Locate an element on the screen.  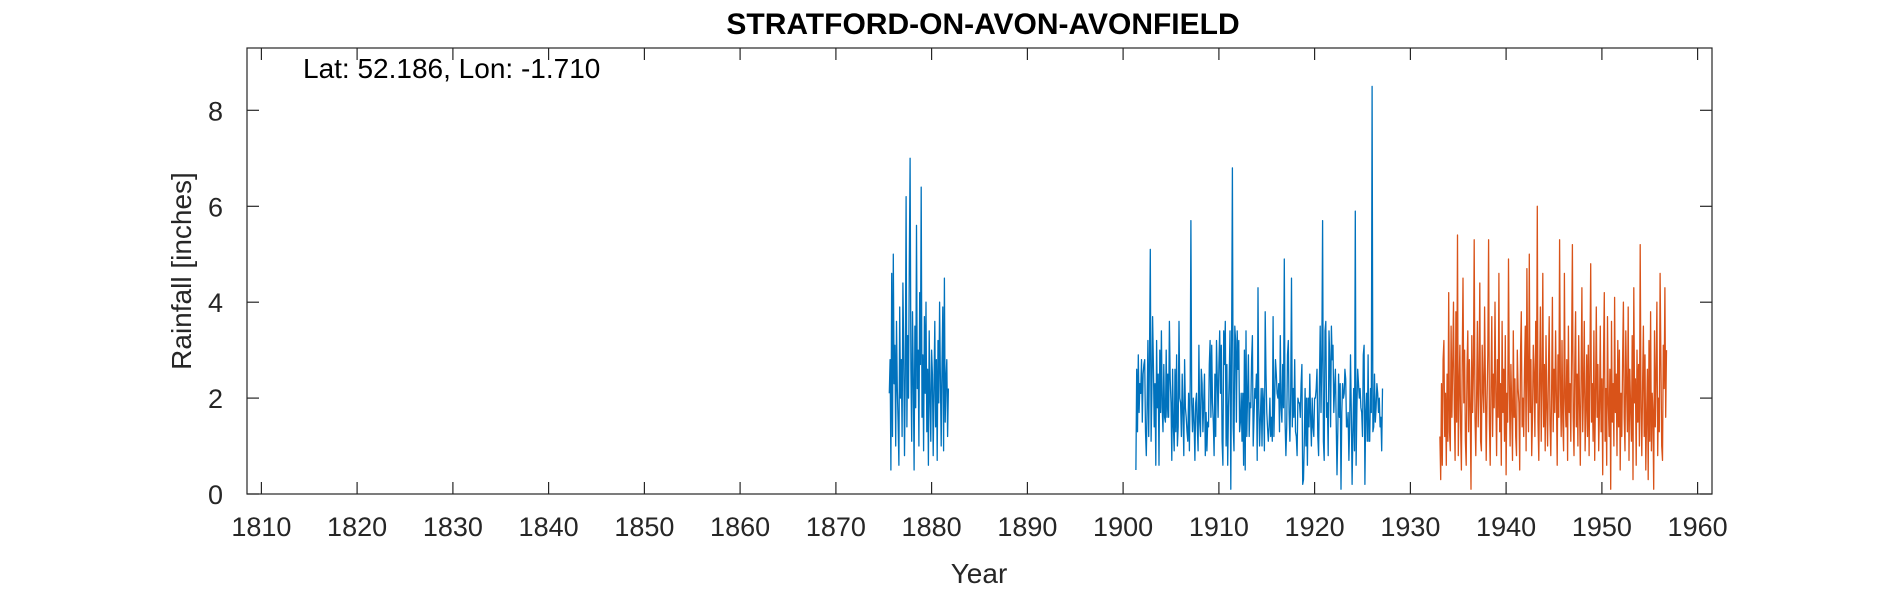
x-tick-label: 1930 is located at coordinates (1410, 527).